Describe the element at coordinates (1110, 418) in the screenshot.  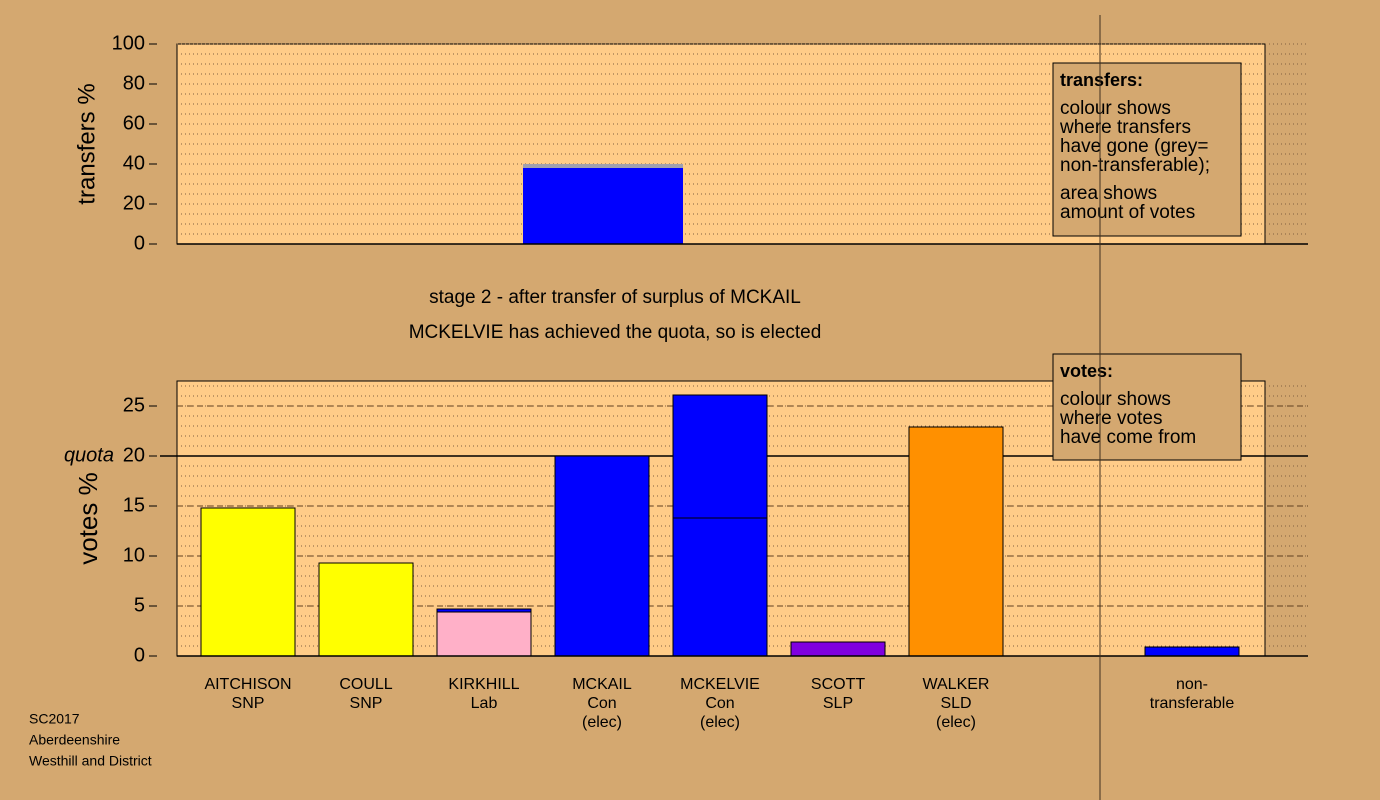
I see `legend-text: where votes` at that location.